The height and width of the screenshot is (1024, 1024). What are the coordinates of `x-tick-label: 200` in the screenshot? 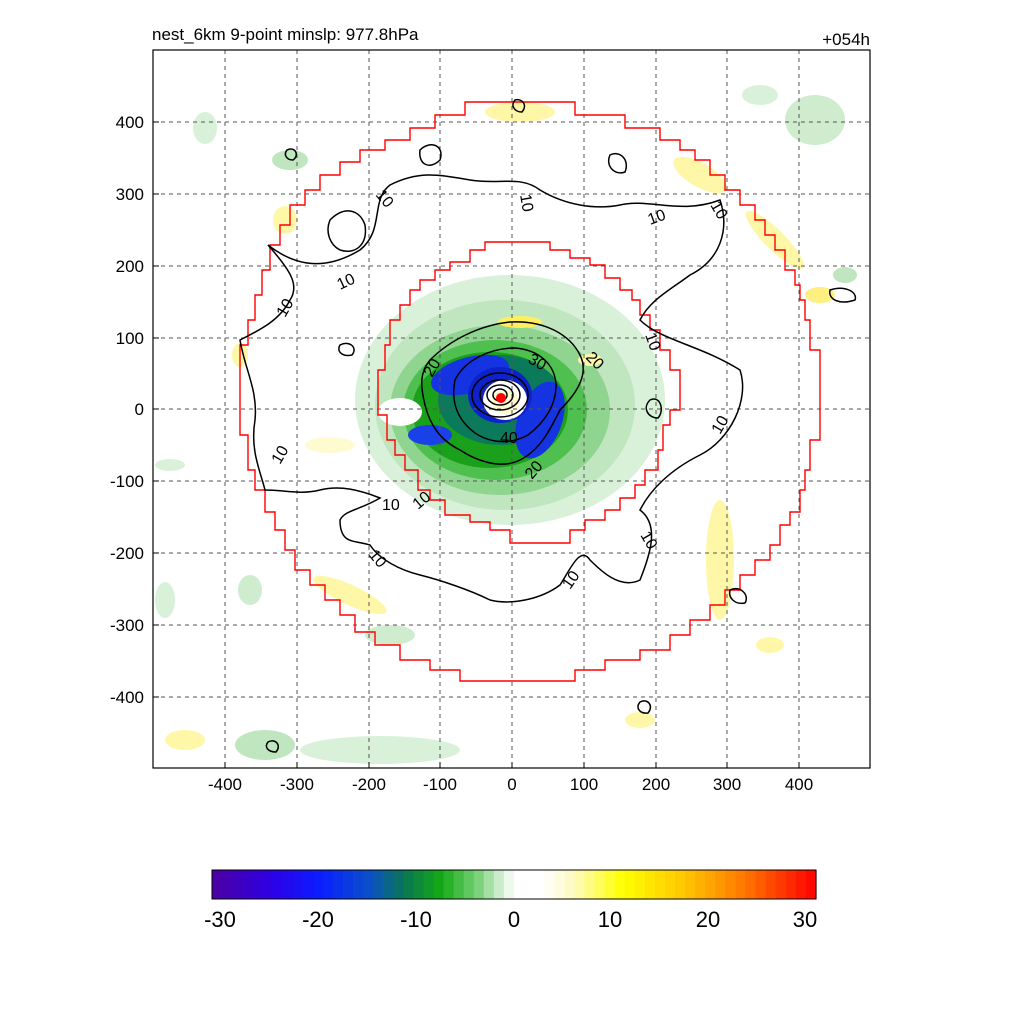 It's located at (656, 784).